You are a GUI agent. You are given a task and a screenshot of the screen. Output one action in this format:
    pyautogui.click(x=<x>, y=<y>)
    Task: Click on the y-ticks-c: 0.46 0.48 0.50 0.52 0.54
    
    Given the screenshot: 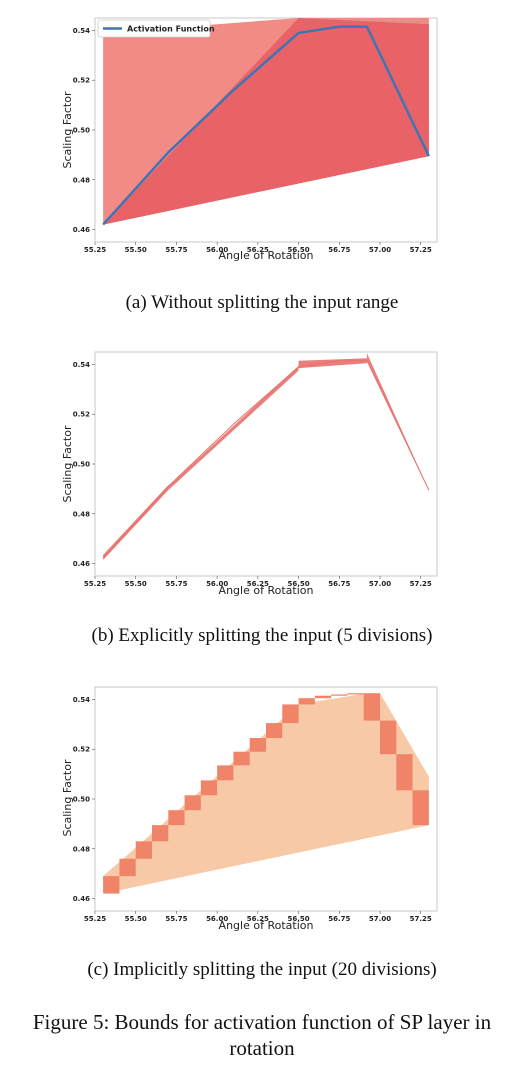 What is the action you would take?
    pyautogui.click(x=84, y=799)
    